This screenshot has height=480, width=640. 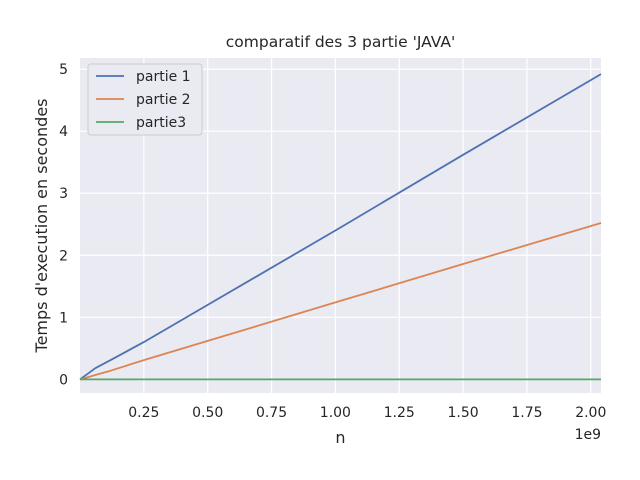 What do you see at coordinates (63, 132) in the screenshot?
I see `y-tick-label: 4` at bounding box center [63, 132].